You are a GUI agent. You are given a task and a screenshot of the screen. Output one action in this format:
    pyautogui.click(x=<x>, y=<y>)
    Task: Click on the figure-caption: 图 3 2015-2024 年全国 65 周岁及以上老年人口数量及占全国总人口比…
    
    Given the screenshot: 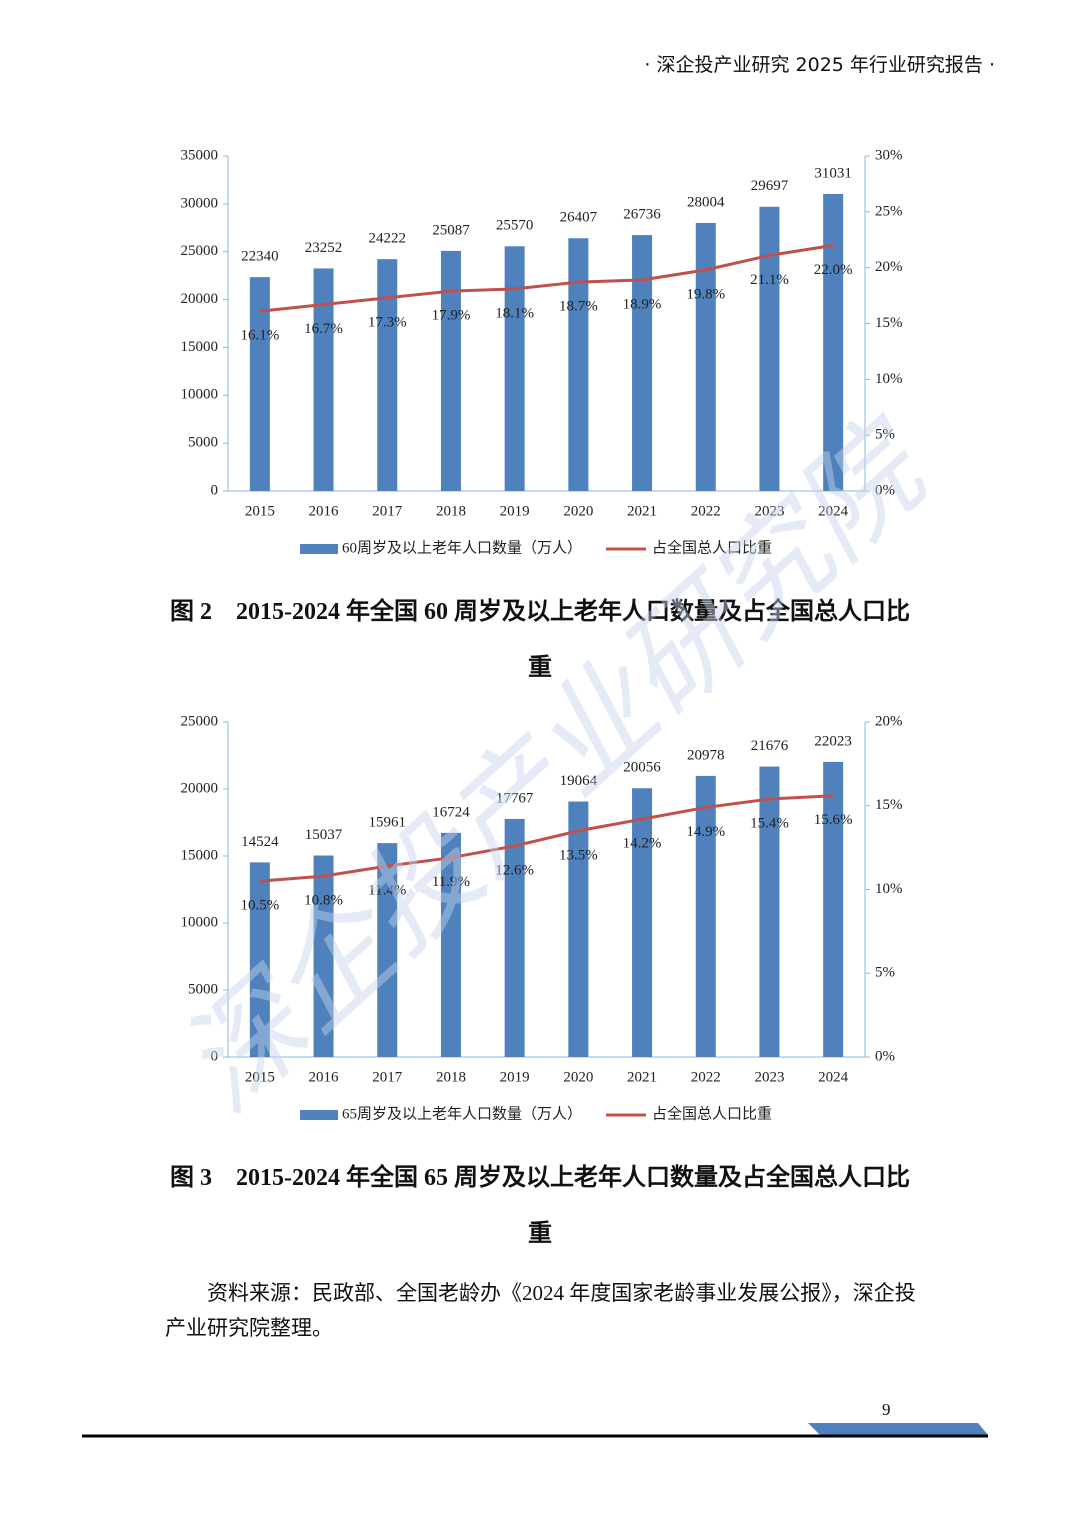 What is the action you would take?
    pyautogui.click(x=540, y=1206)
    